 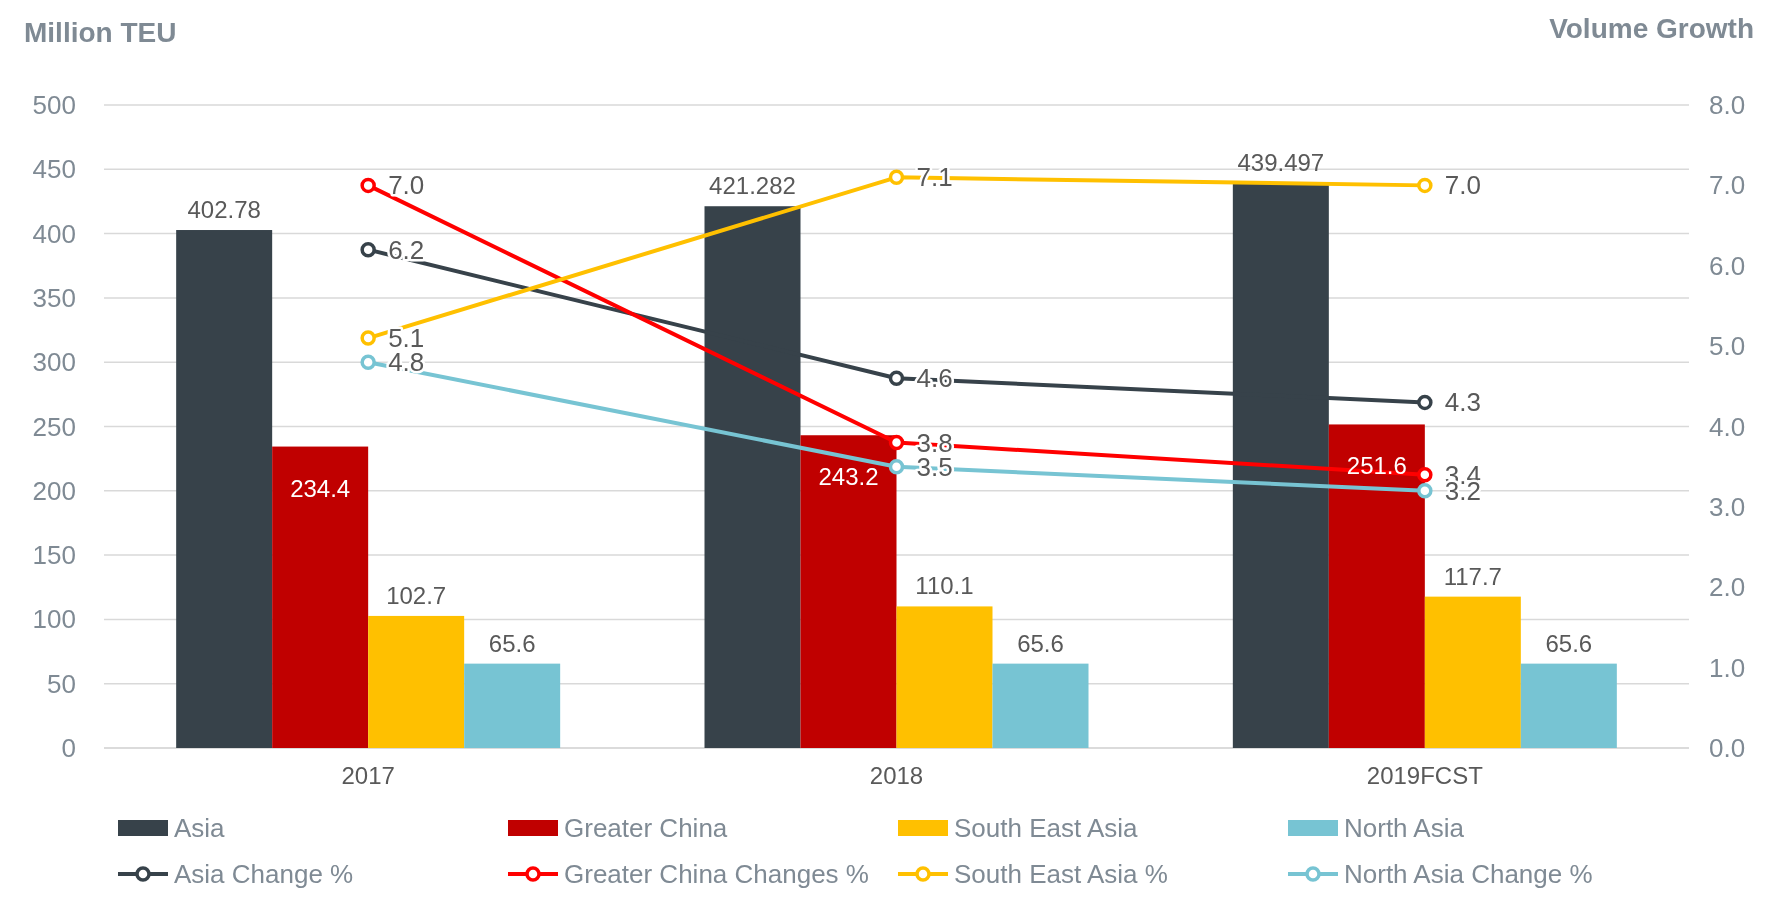 What do you see at coordinates (1727, 587) in the screenshot?
I see `y2-tick-label: 2.0` at bounding box center [1727, 587].